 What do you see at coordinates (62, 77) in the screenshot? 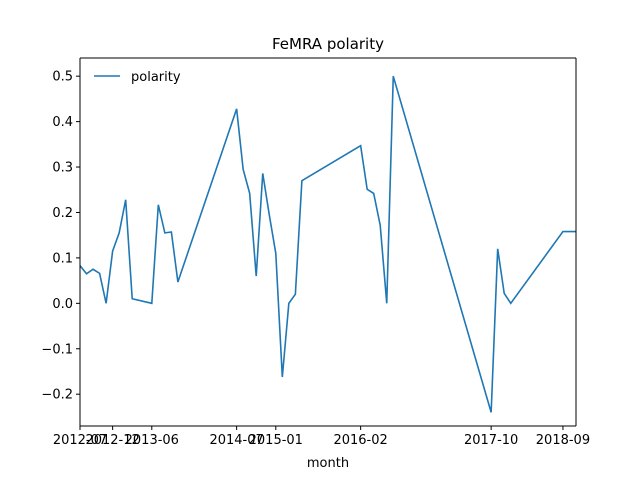
I see `y-tick-label: 0.5` at bounding box center [62, 77].